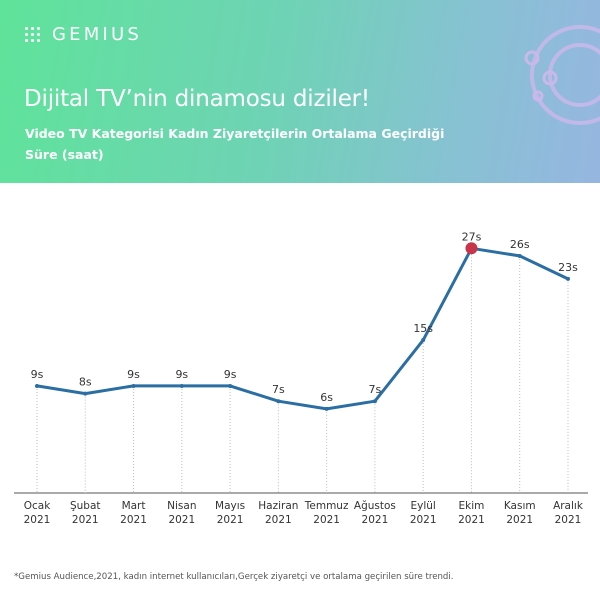 The width and height of the screenshot is (600, 600). Describe the element at coordinates (32, 34) in the screenshot. I see `logo-dots-icon` at that location.